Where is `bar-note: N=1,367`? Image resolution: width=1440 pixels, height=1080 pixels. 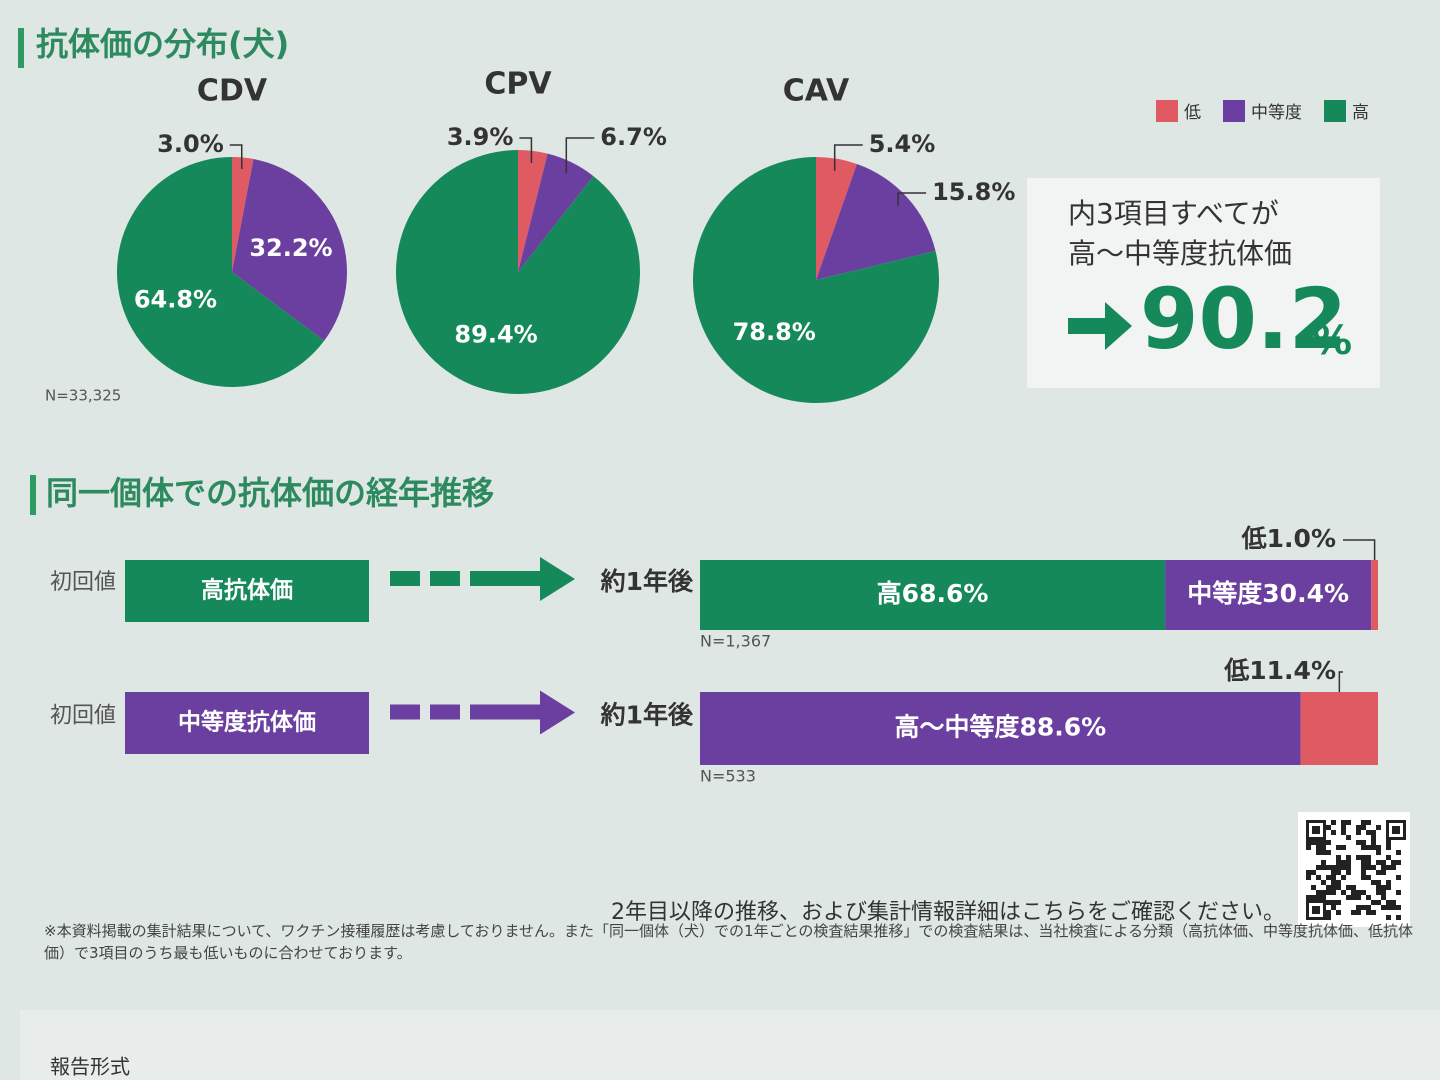 bar-note: N=1,367 is located at coordinates (735, 641).